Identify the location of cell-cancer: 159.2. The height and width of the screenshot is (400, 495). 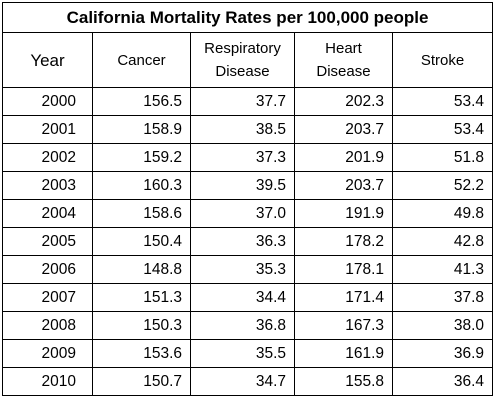
(141, 157).